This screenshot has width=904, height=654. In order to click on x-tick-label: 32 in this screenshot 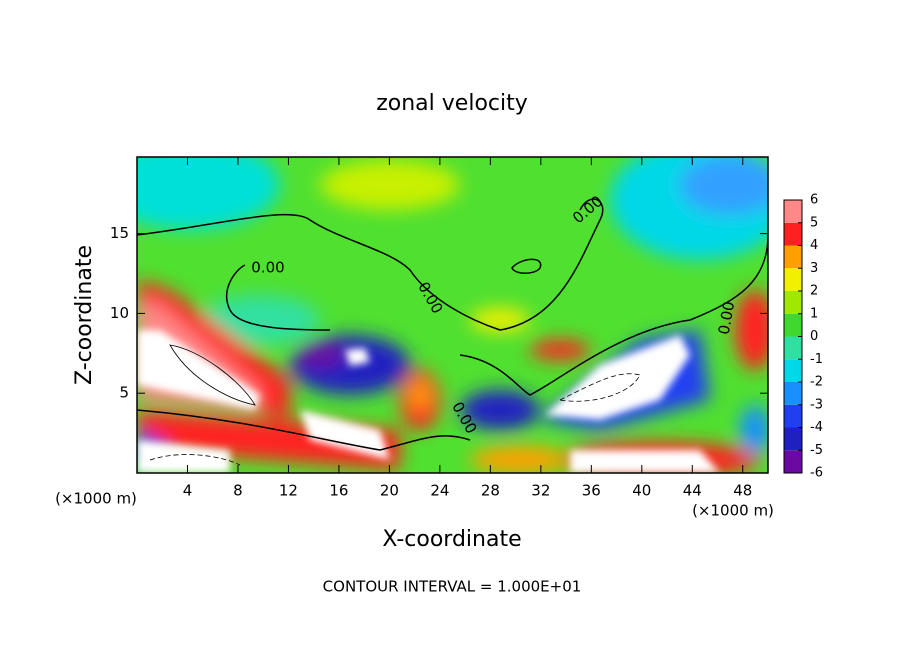, I will do `click(540, 491)`.